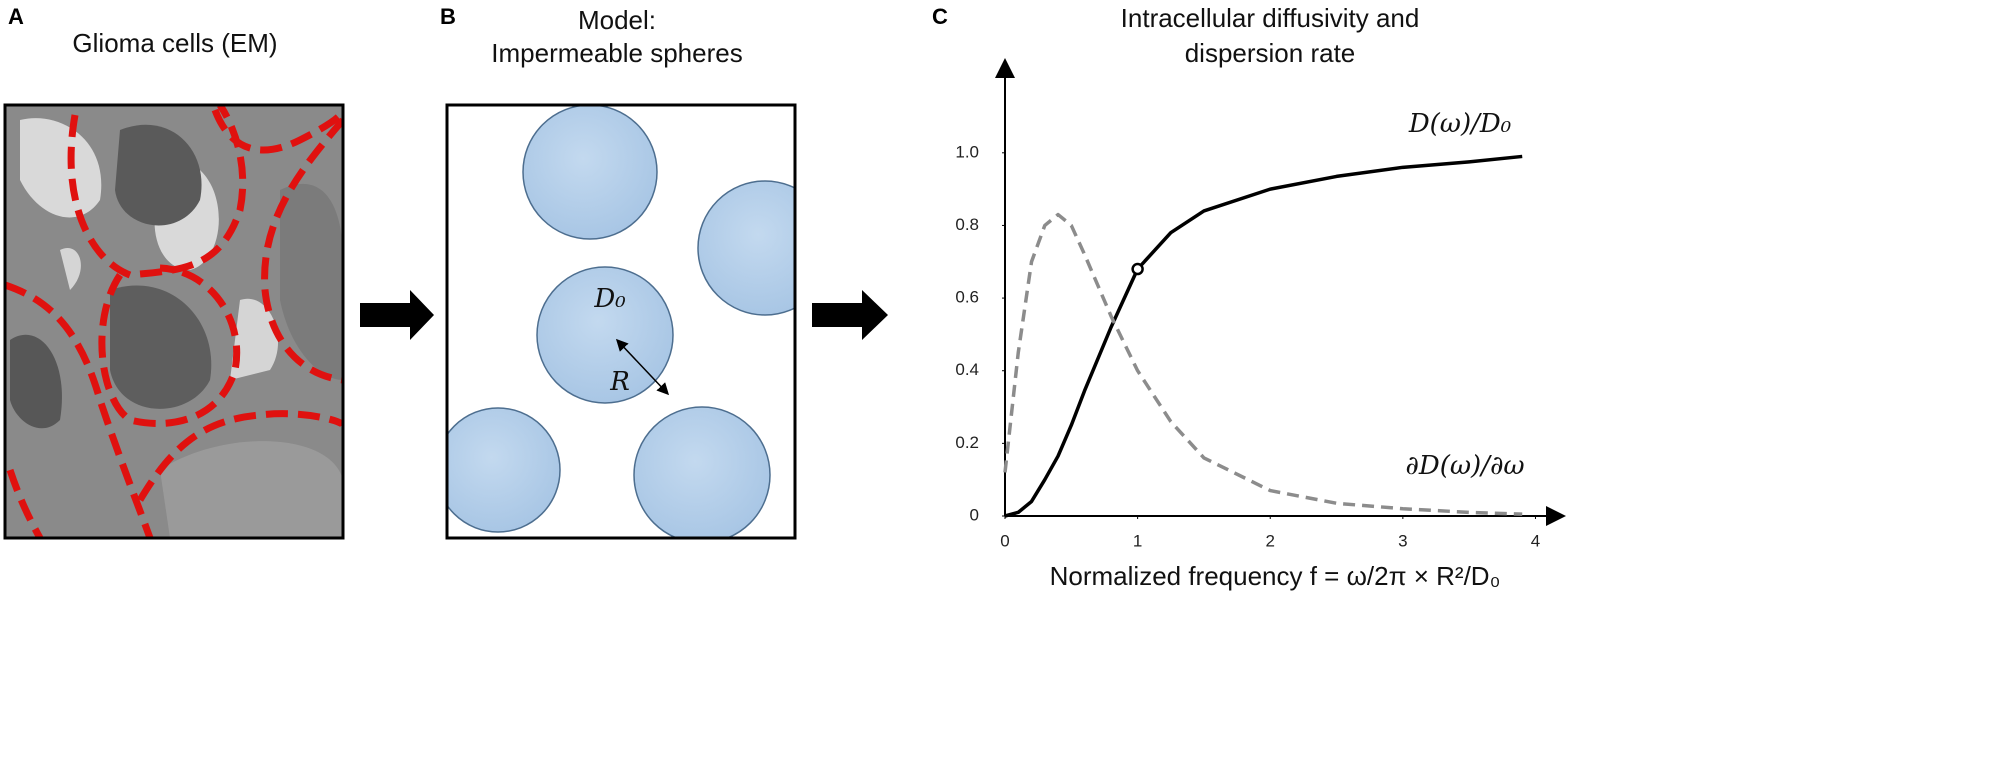 The height and width of the screenshot is (766, 2008). Describe the element at coordinates (448, 16) in the screenshot. I see `panel-label: B` at that location.